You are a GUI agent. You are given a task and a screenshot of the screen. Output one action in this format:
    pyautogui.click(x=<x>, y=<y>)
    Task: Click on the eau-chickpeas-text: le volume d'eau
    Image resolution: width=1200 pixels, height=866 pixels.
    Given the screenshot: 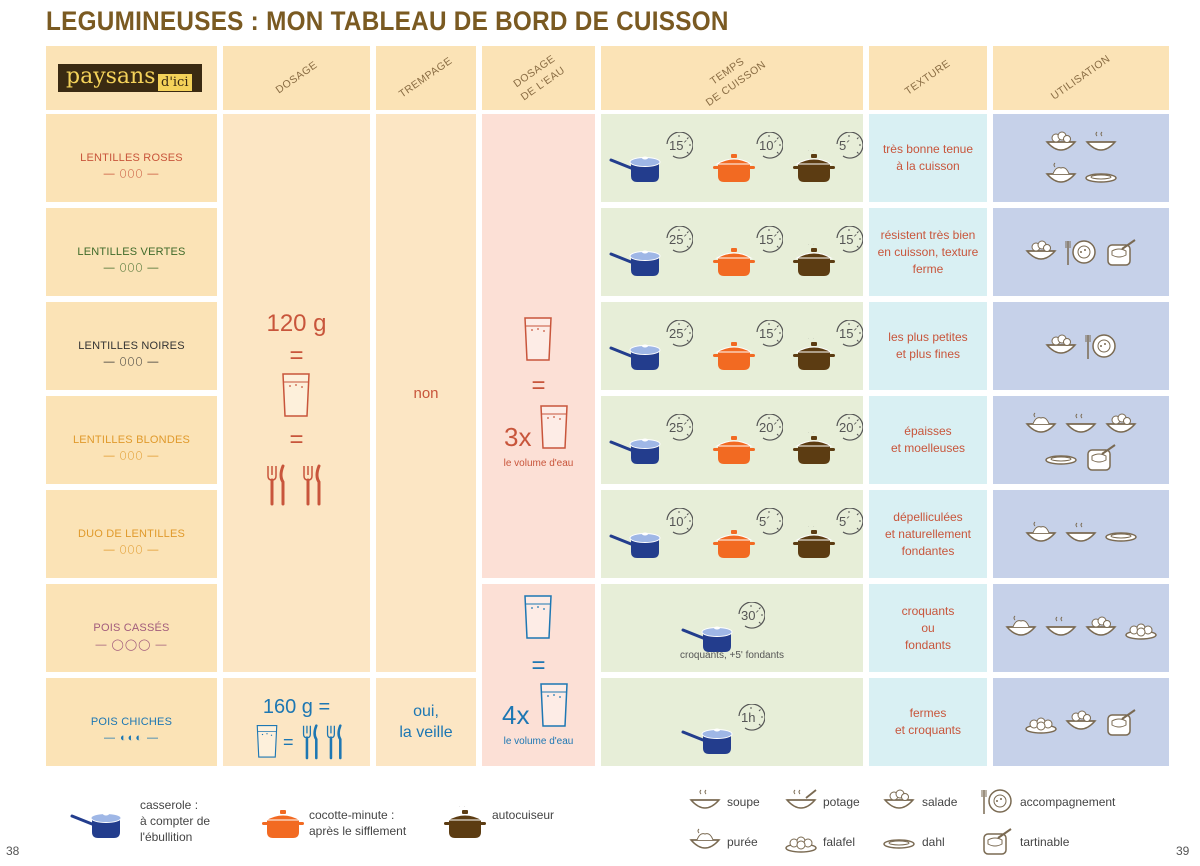 What is the action you would take?
    pyautogui.click(x=538, y=741)
    